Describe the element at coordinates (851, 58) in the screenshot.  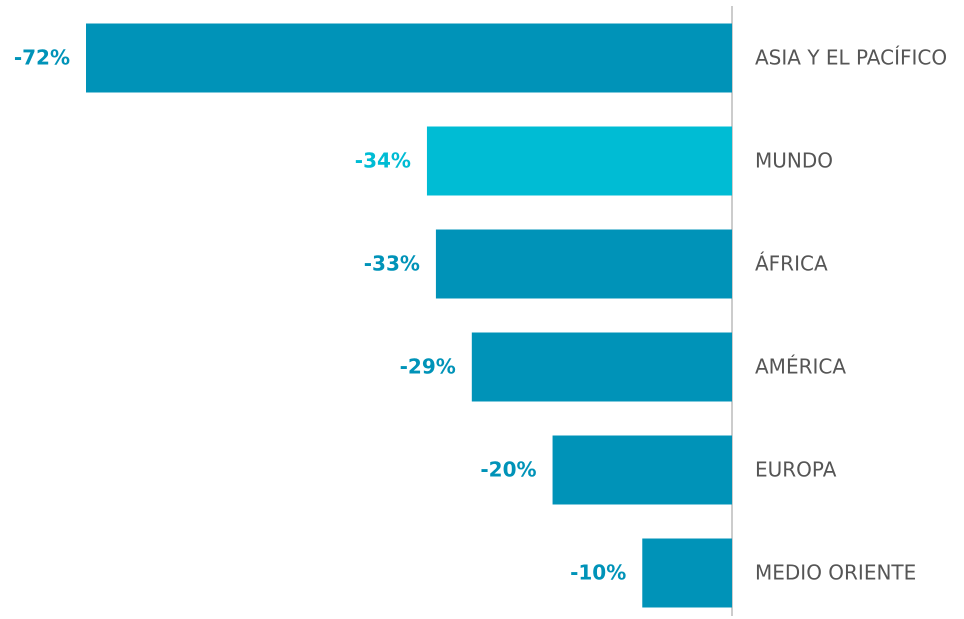
I see `category-label: ASIA Y EL PACÍFICO` at that location.